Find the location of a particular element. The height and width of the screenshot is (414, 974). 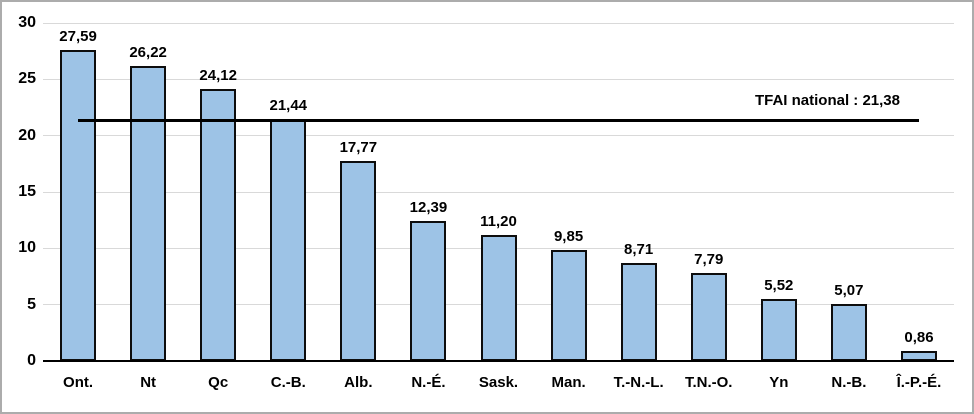

bar-value-label: 8,71 is located at coordinates (639, 249).